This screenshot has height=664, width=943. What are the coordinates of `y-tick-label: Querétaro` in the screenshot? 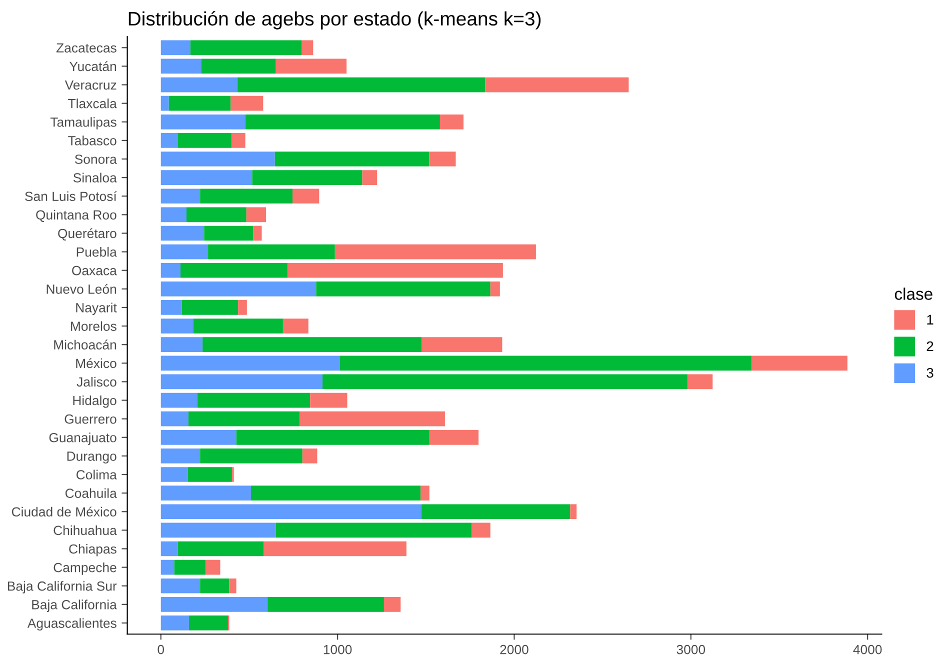 It's located at (87, 234).